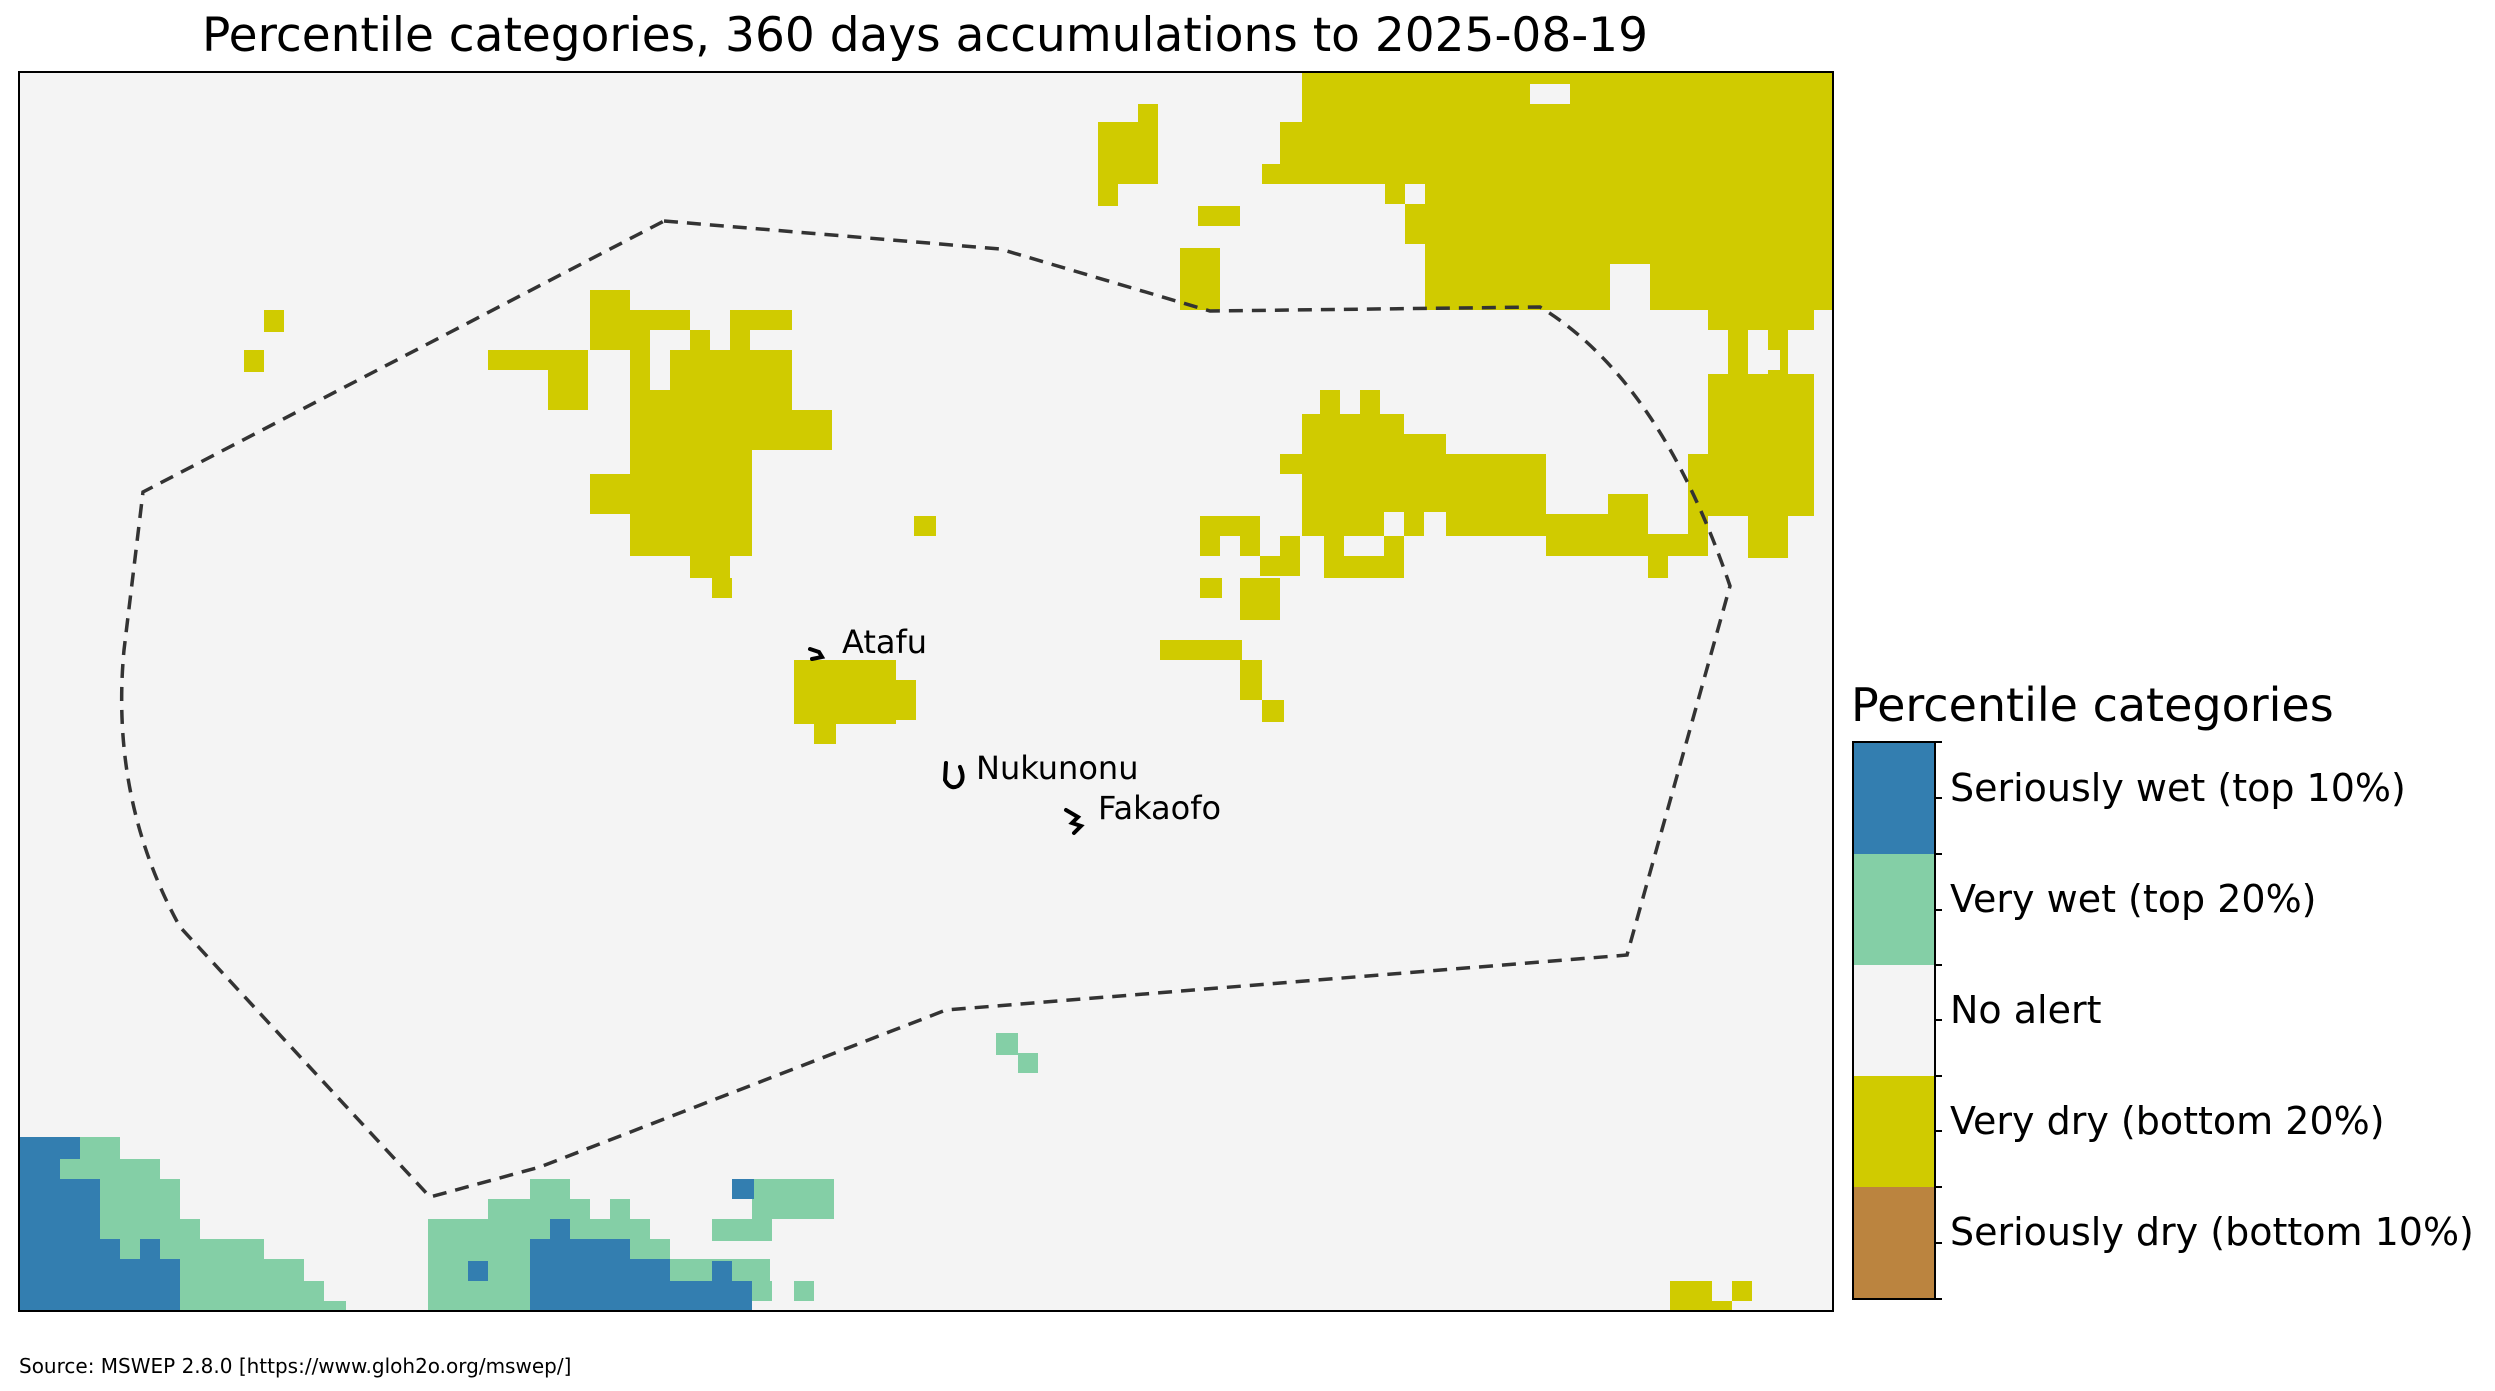 Image resolution: width=2495 pixels, height=1391 pixels. Describe the element at coordinates (1567, 320) in the screenshot. I see `dry-cutouts` at that location.